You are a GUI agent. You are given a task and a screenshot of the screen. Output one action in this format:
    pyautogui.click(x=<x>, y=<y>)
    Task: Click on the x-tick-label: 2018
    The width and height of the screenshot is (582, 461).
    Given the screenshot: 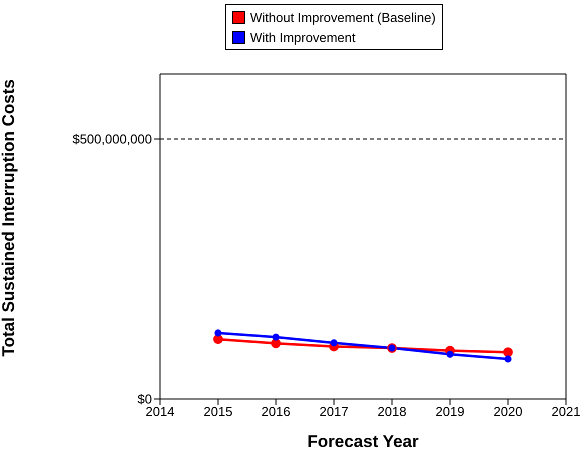 What is the action you would take?
    pyautogui.click(x=392, y=412)
    